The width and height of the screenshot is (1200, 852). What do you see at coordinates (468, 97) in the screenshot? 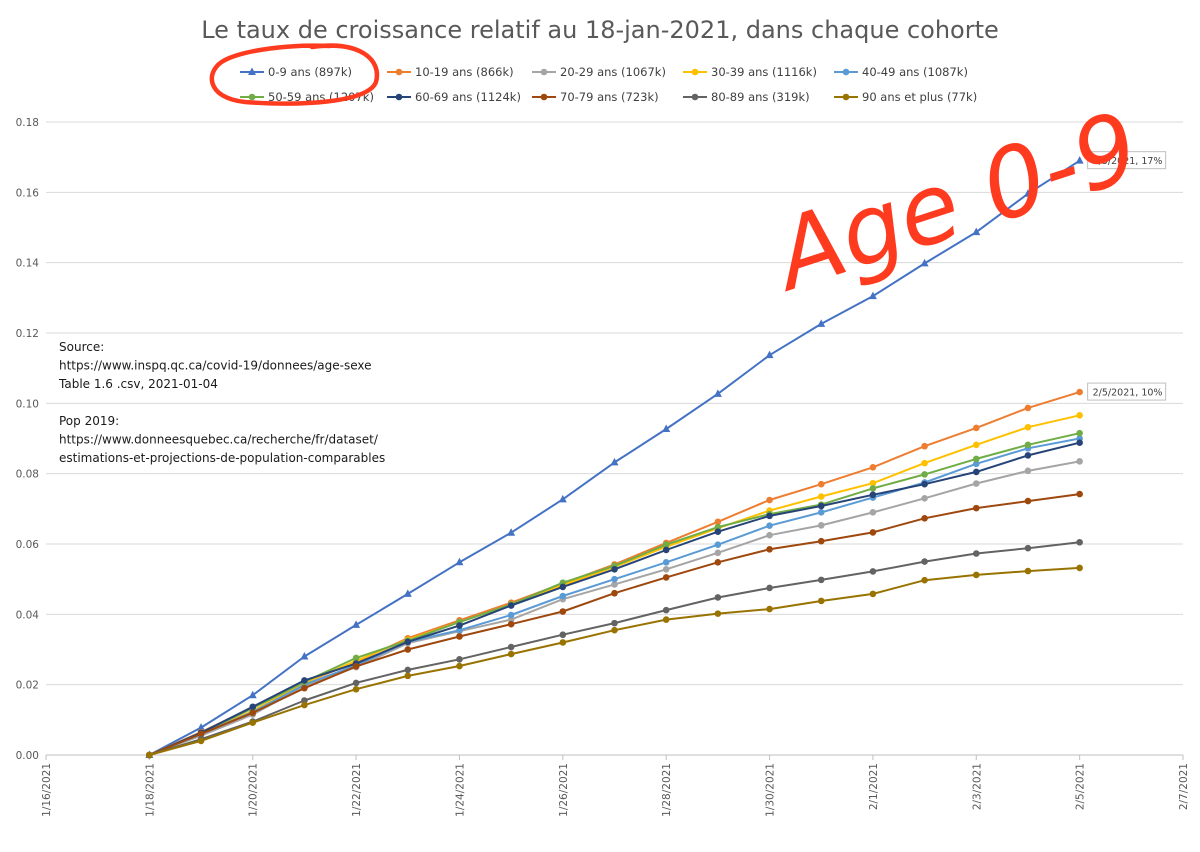
I see `legend-label: 60-69 ans (1124k)` at bounding box center [468, 97].